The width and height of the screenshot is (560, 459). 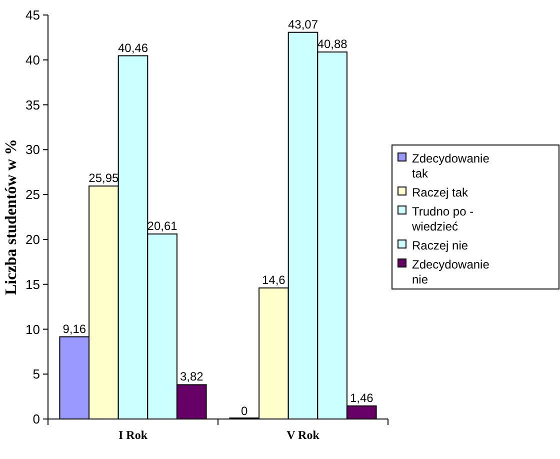 What do you see at coordinates (33, 239) in the screenshot?
I see `y-tick-label: 20` at bounding box center [33, 239].